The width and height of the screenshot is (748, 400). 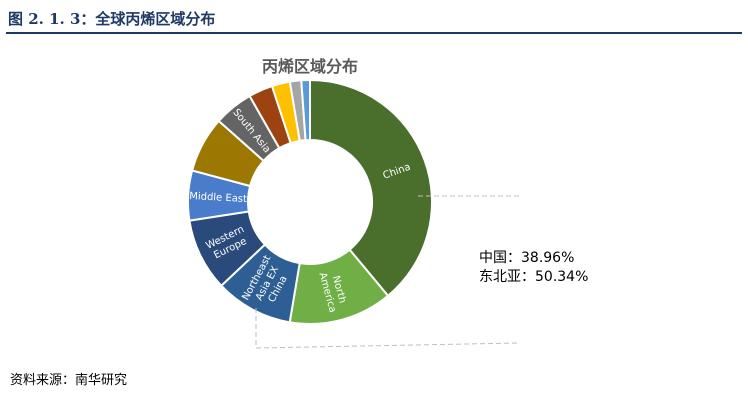 I want to click on figure-header: 图 2. 1. 3：全球丙烯区域分布, so click(x=374, y=20).